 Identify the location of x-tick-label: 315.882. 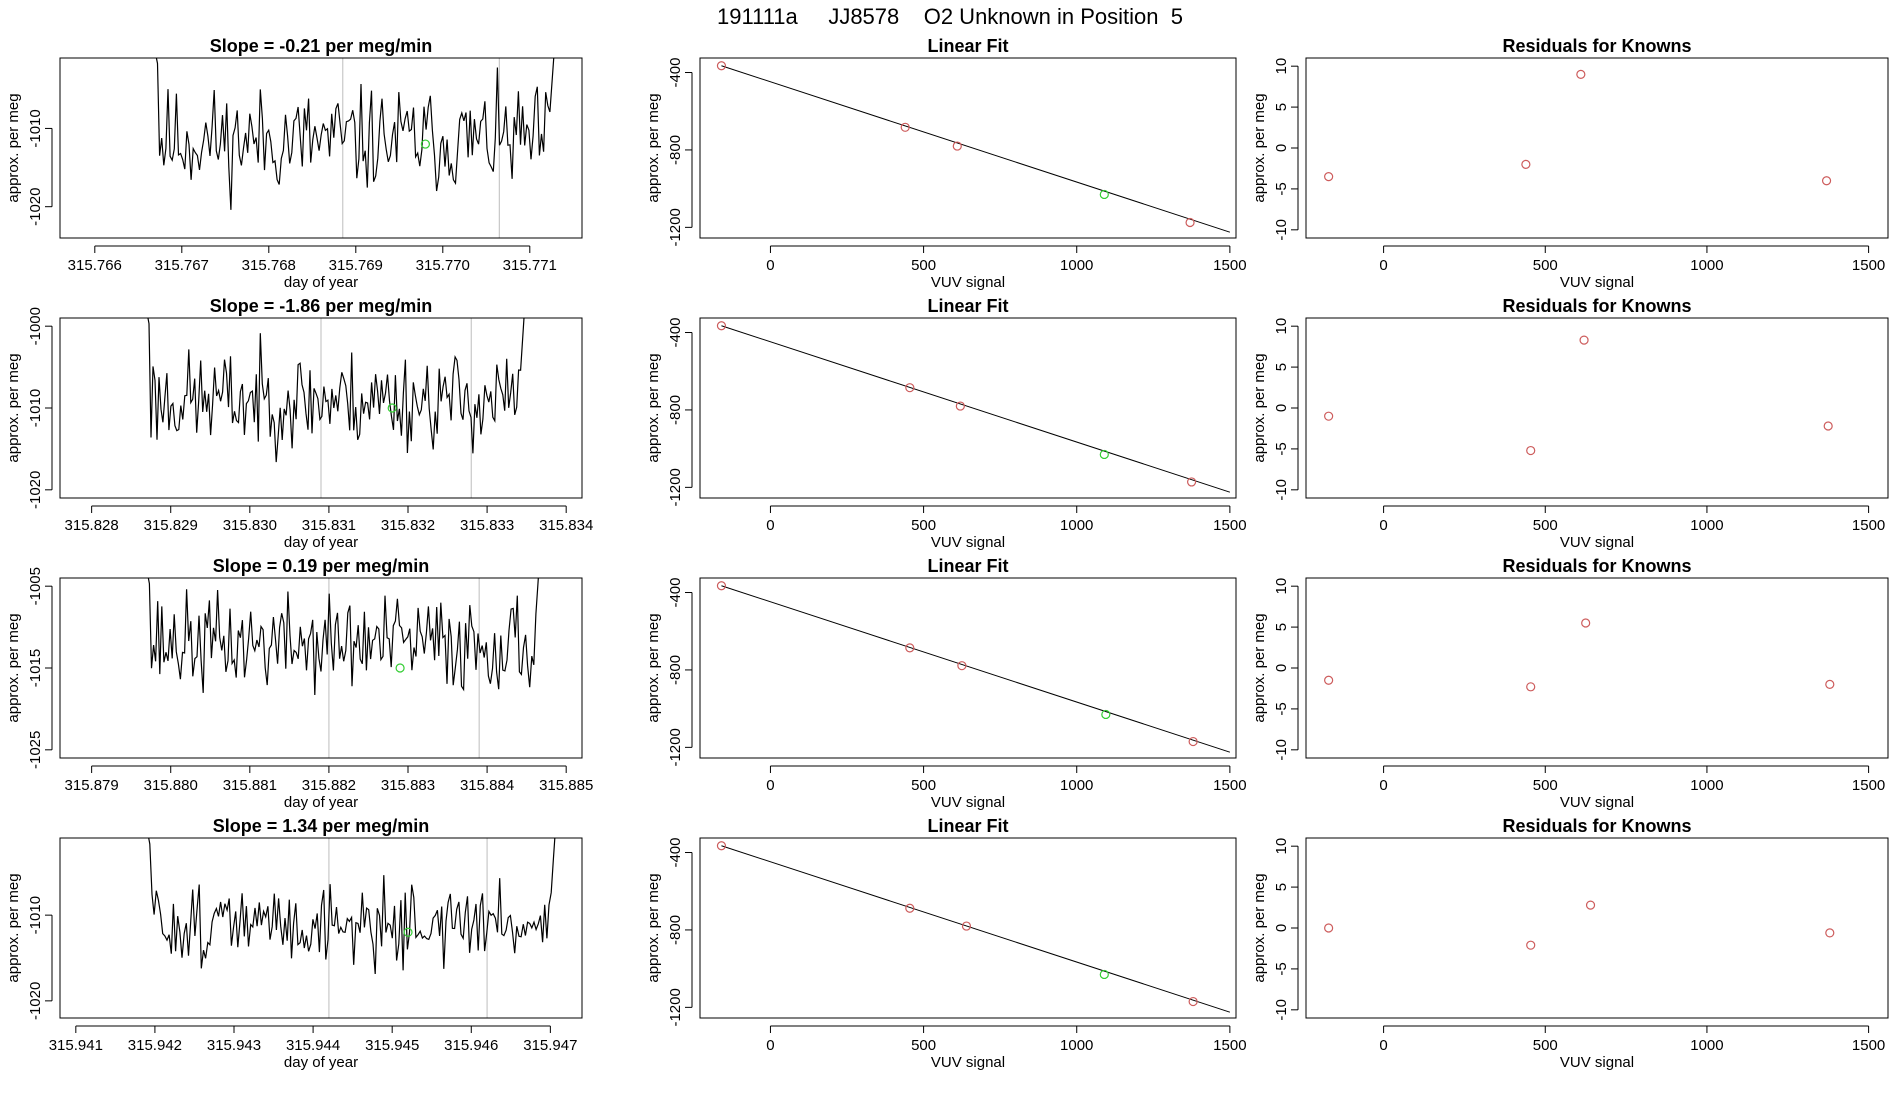
(329, 785).